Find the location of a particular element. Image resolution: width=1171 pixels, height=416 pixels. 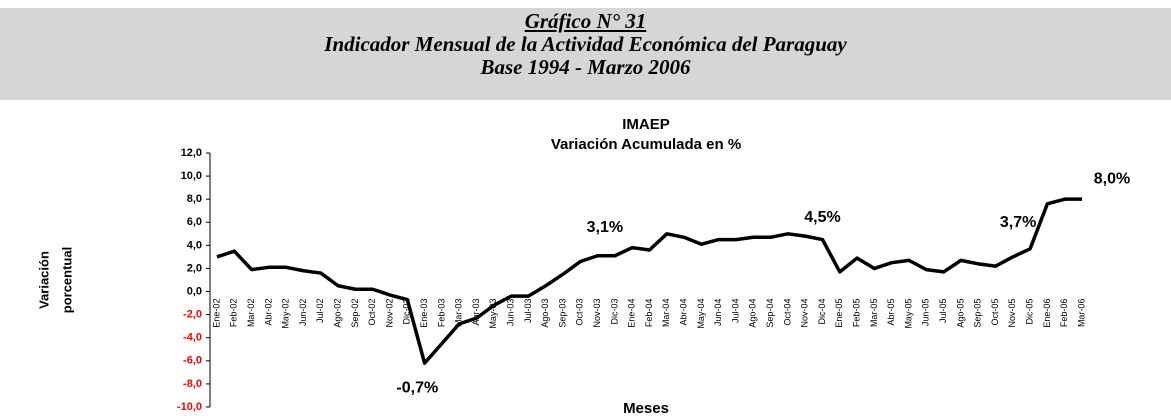

x-tick-label: Ene-03 is located at coordinates (424, 313).